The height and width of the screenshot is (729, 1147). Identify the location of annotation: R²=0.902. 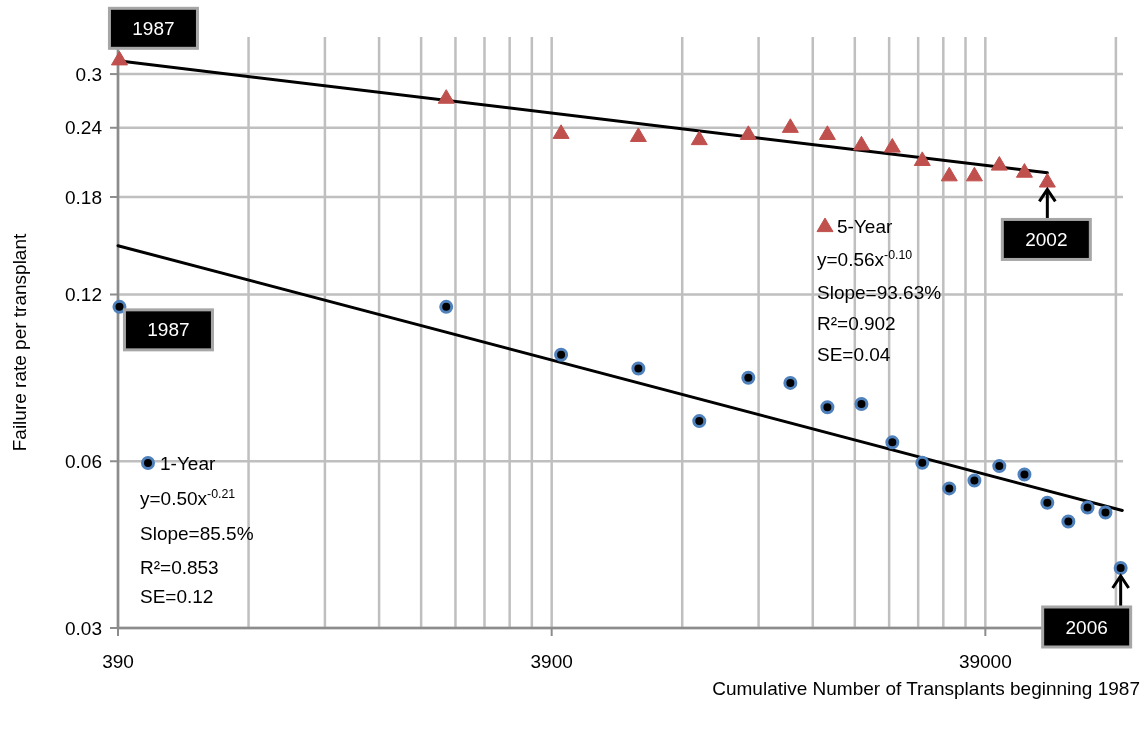
(856, 323).